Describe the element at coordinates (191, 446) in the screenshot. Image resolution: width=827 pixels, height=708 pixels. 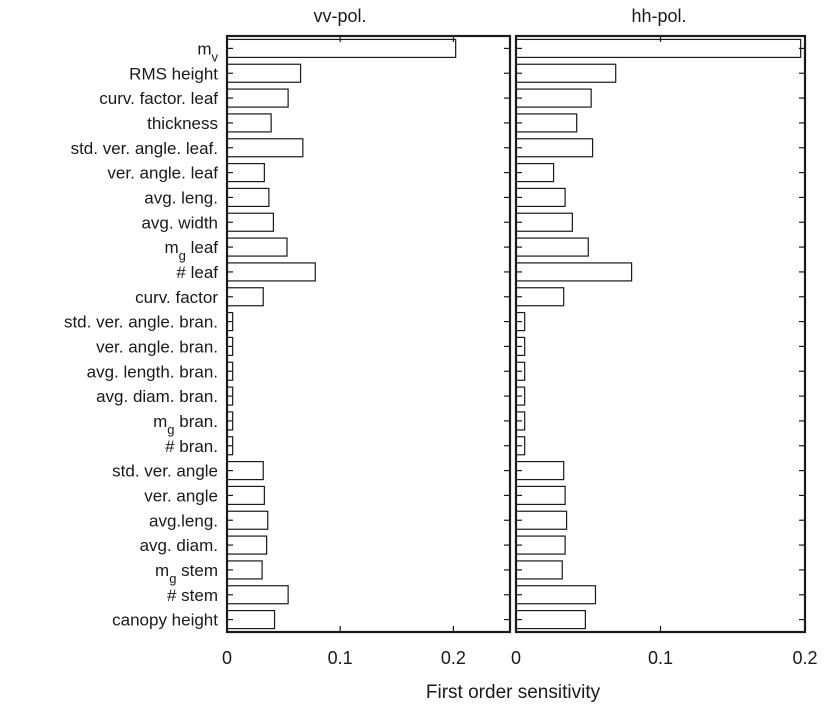
I see `category-label: # bran.` at that location.